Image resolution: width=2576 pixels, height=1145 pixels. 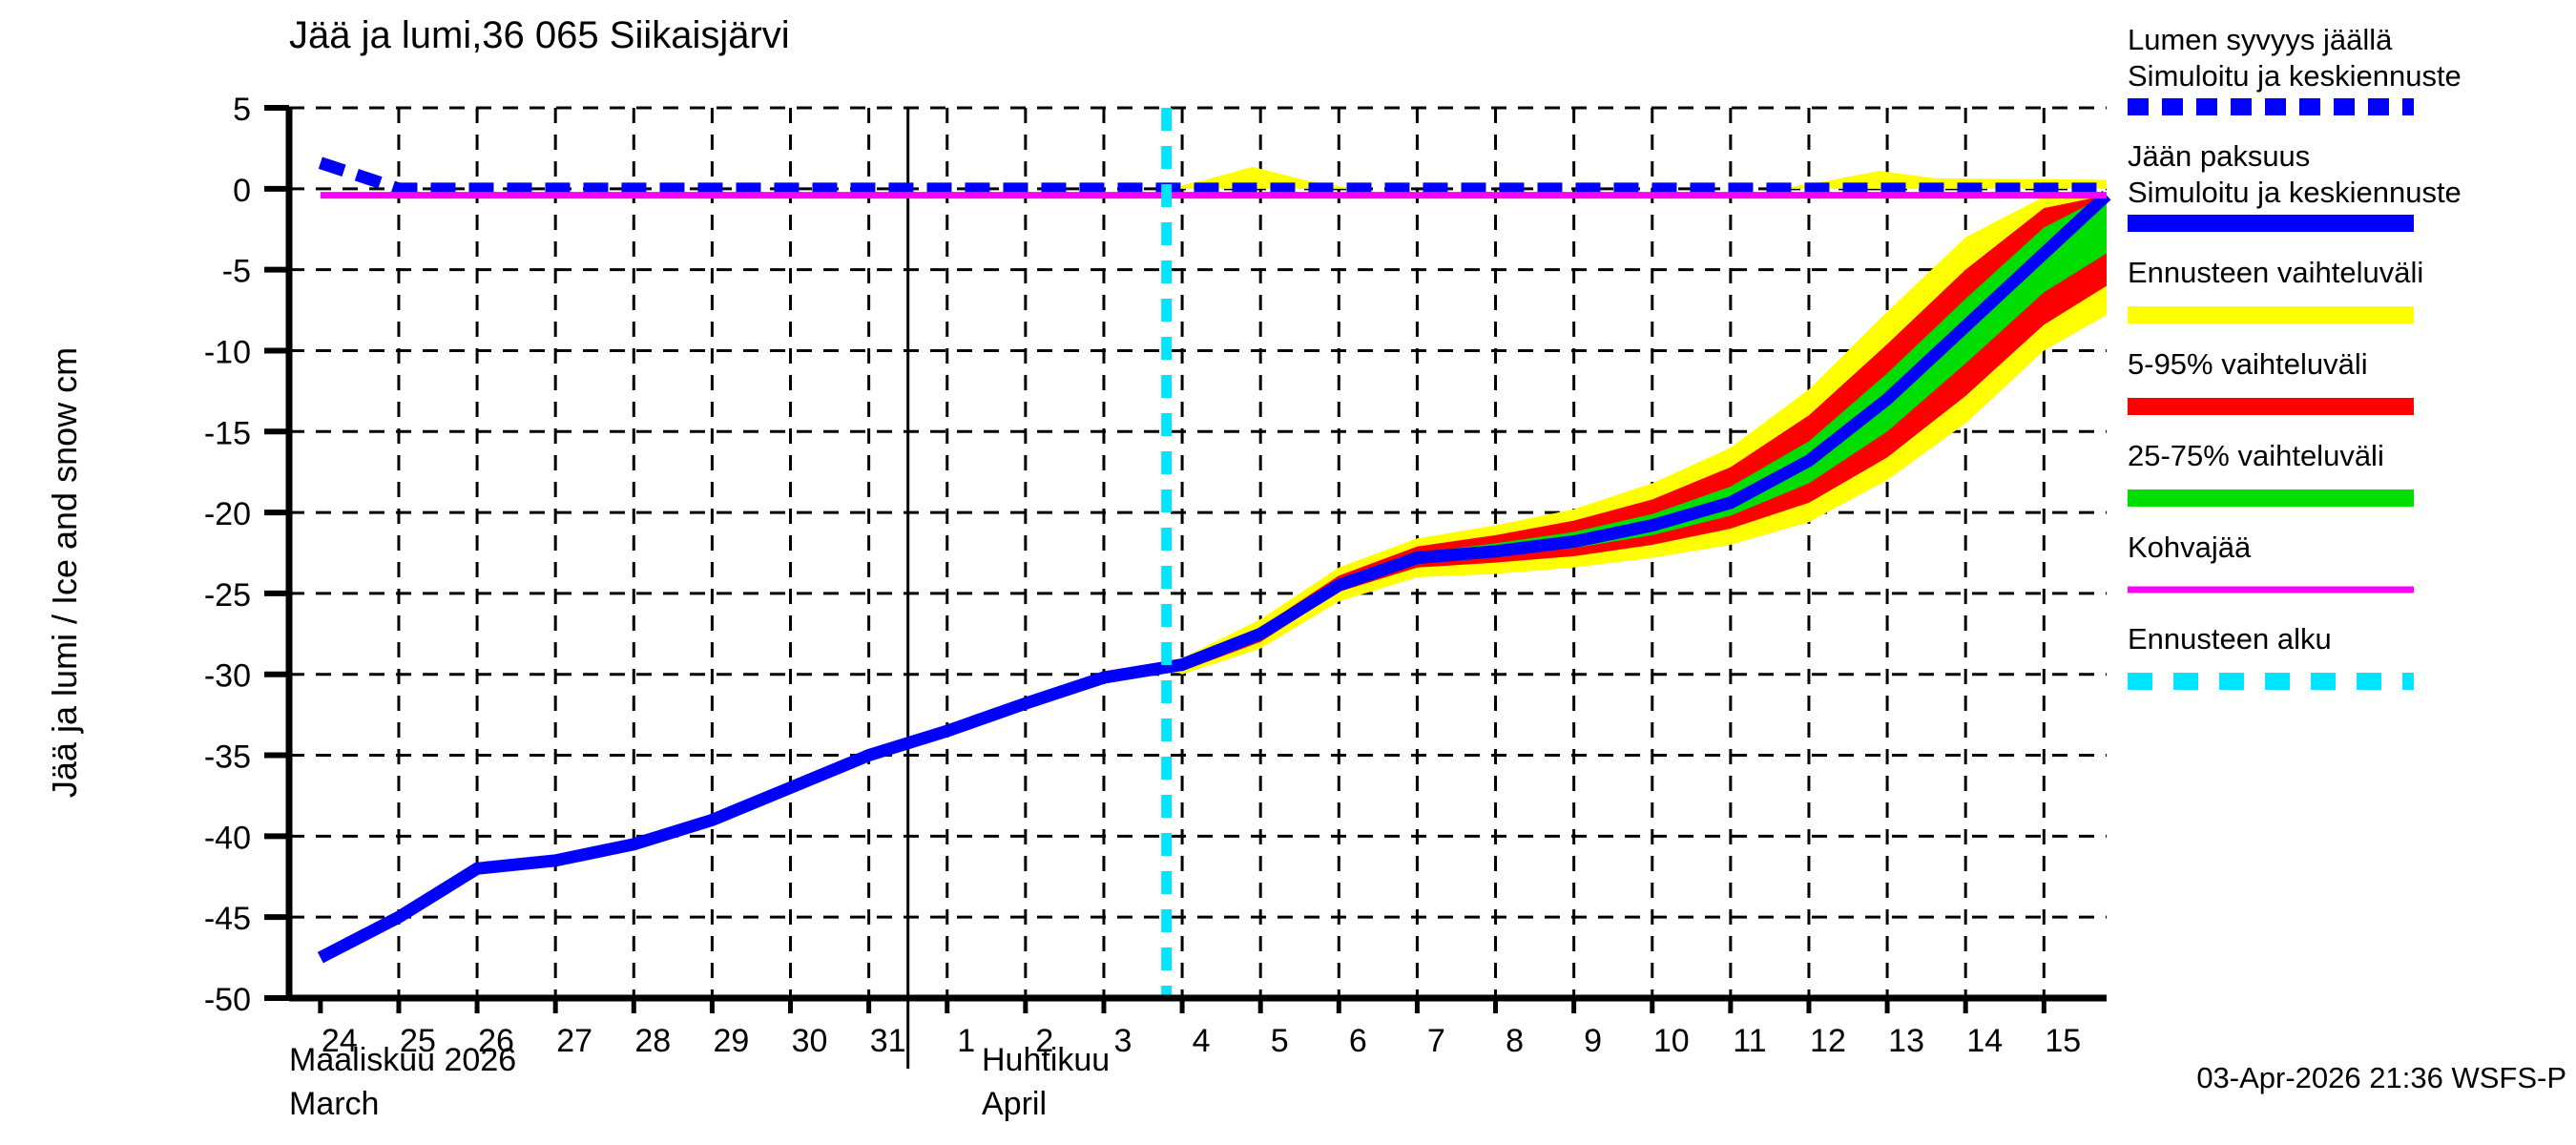 I want to click on timestamp-label: 03-Apr-2026 21:36 WSFS-P, so click(x=2381, y=1077).